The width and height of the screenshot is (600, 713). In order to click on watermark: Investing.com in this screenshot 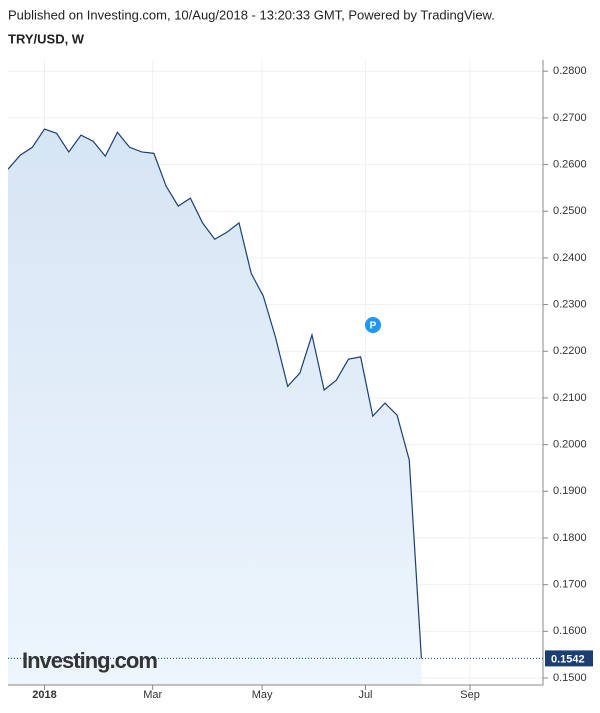, I will do `click(89, 660)`.